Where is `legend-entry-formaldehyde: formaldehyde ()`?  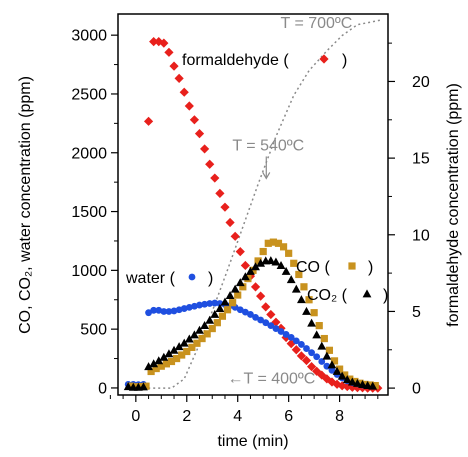 legend-entry-formaldehyde: formaldehyde () is located at coordinates (264, 60).